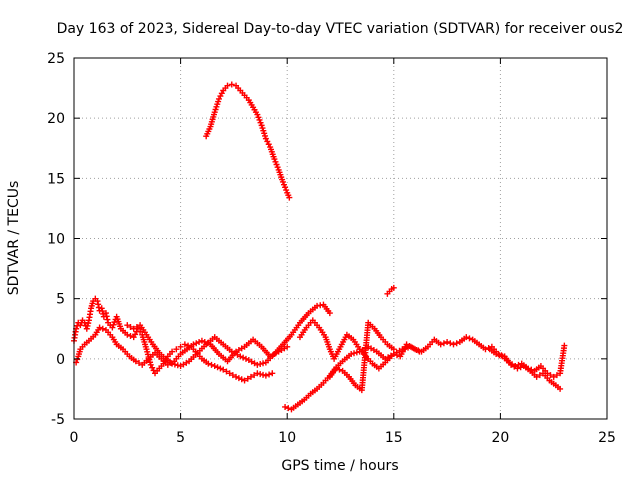 The image size is (640, 480). What do you see at coordinates (56, 119) in the screenshot?
I see `y-tick-label: 20` at bounding box center [56, 119].